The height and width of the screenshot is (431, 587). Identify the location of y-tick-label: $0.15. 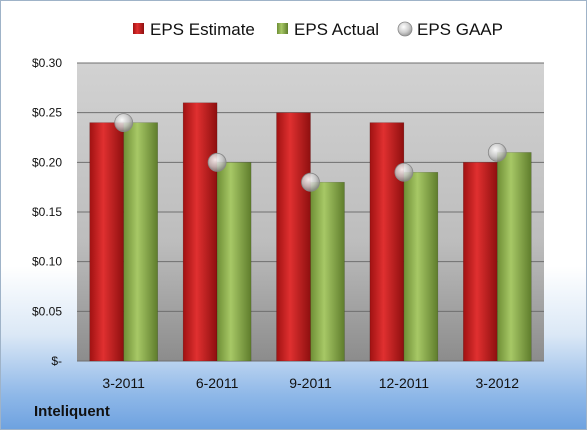
(47, 212).